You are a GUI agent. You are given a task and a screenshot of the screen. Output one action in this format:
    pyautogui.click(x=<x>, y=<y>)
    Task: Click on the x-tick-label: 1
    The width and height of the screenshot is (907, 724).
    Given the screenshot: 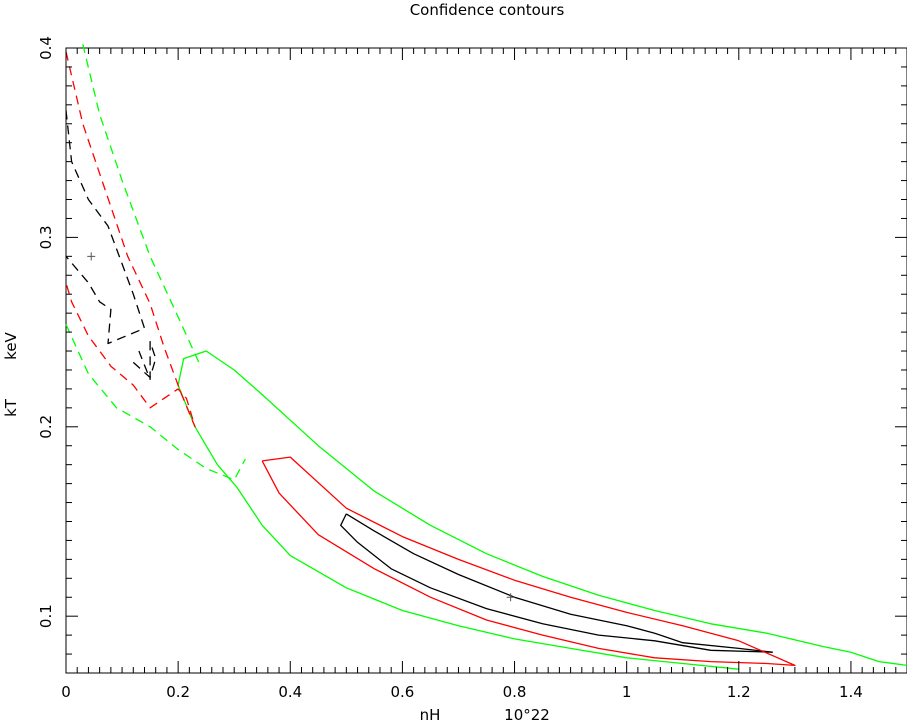 What is the action you would take?
    pyautogui.click(x=627, y=692)
    